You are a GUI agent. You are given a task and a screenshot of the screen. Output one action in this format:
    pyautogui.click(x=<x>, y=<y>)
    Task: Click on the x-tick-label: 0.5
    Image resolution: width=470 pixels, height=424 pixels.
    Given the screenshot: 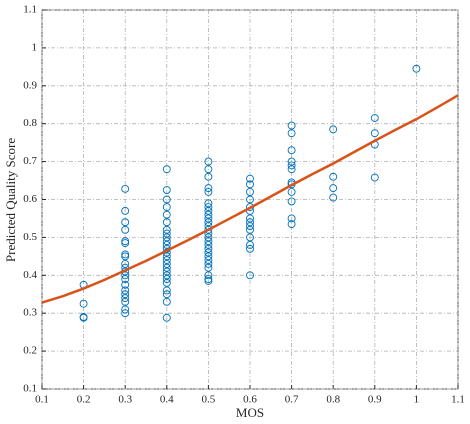 What is the action you would take?
    pyautogui.click(x=209, y=400)
    